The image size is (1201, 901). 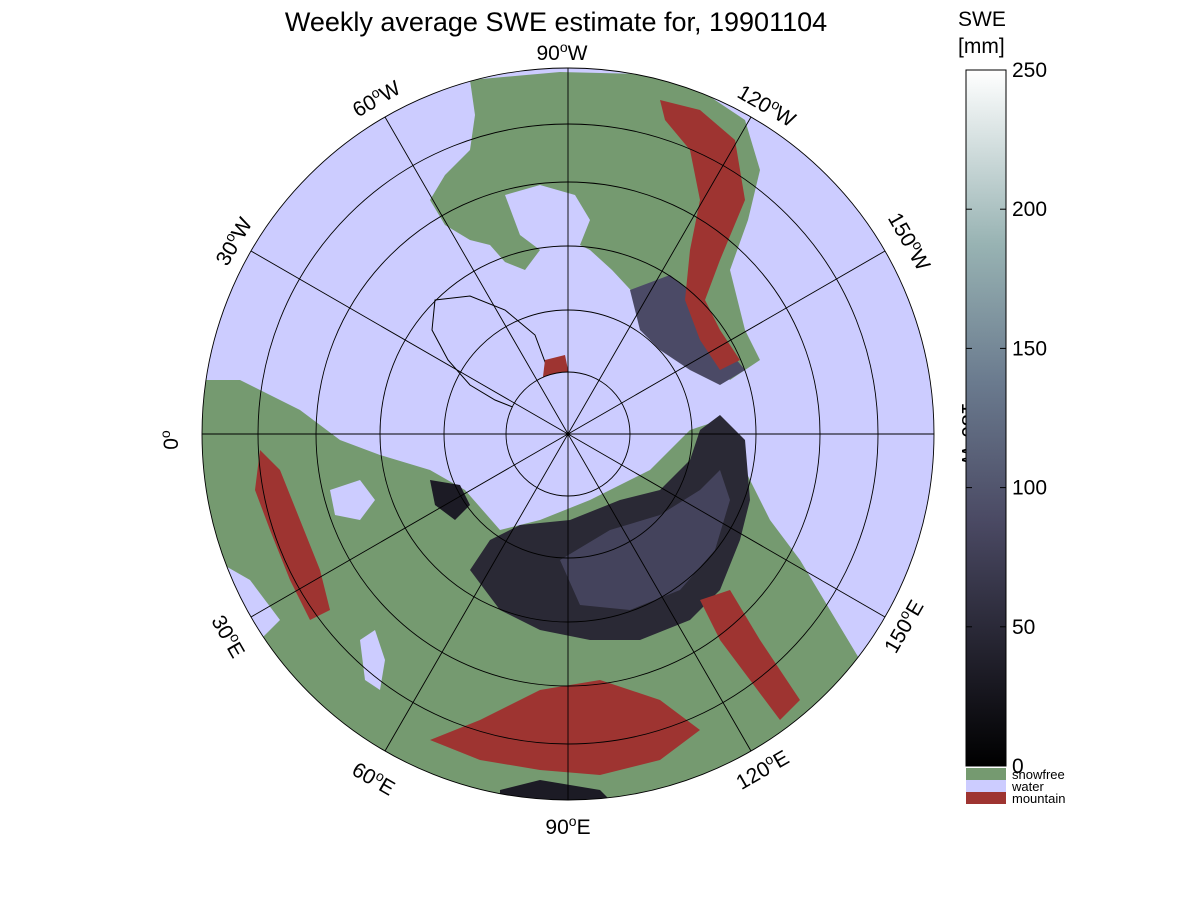 I want to click on colorbar-label-unit: [mm], so click(x=981, y=46).